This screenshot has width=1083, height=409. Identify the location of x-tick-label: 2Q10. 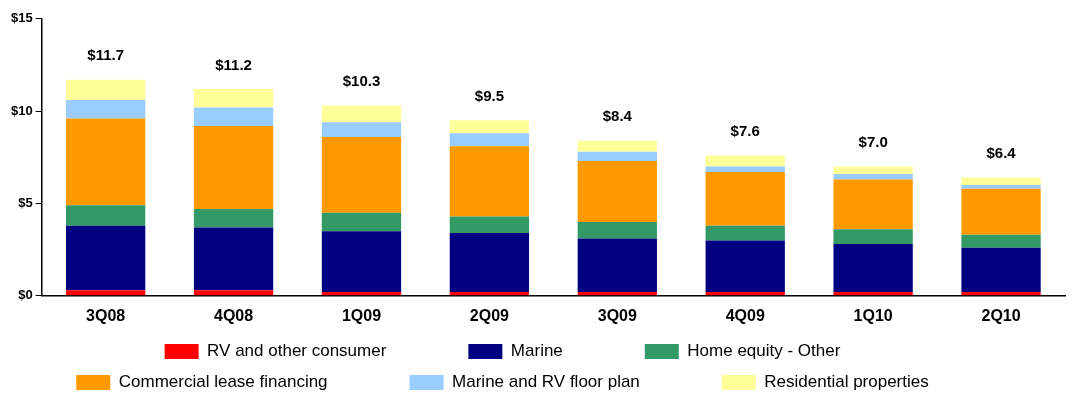
(1001, 315).